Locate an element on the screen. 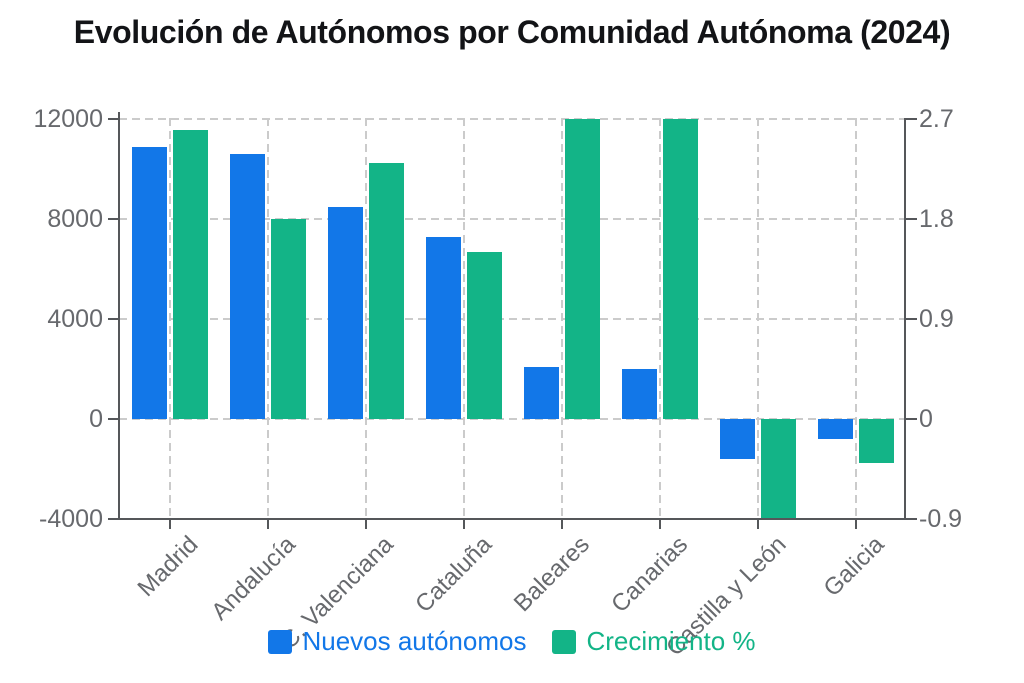 Image resolution: width=1024 pixels, height=683 pixels. bar-nuevos-autonomos-baleares is located at coordinates (541, 392).